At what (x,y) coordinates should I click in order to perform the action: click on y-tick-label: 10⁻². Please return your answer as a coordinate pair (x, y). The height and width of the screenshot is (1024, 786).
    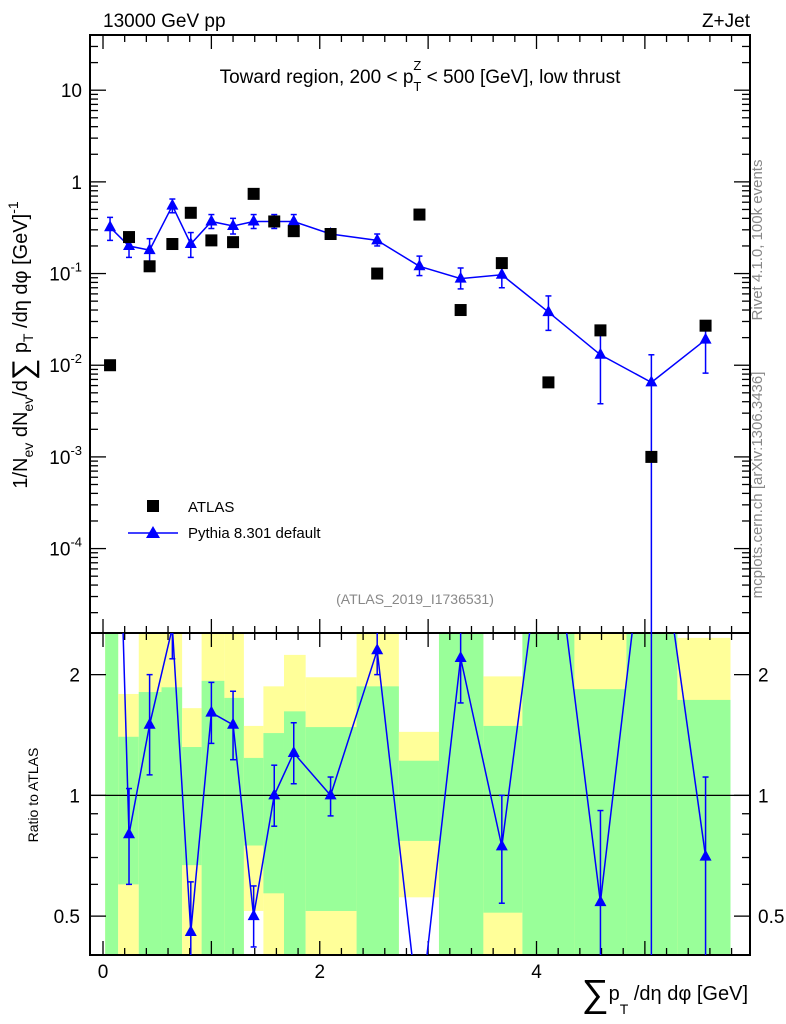
    Looking at the image, I should click on (65, 364).